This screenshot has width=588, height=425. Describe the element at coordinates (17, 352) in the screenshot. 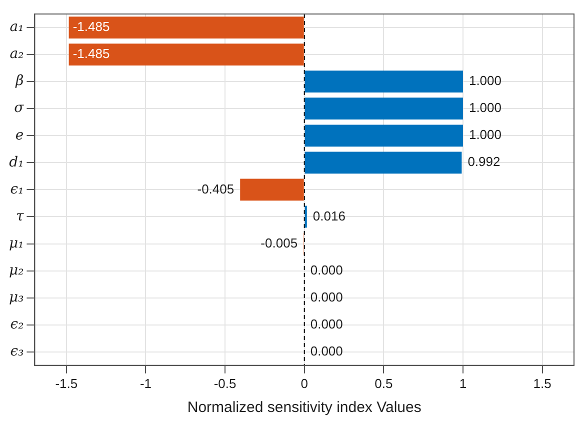

I see `y-tick-label: ϵ₃` at that location.